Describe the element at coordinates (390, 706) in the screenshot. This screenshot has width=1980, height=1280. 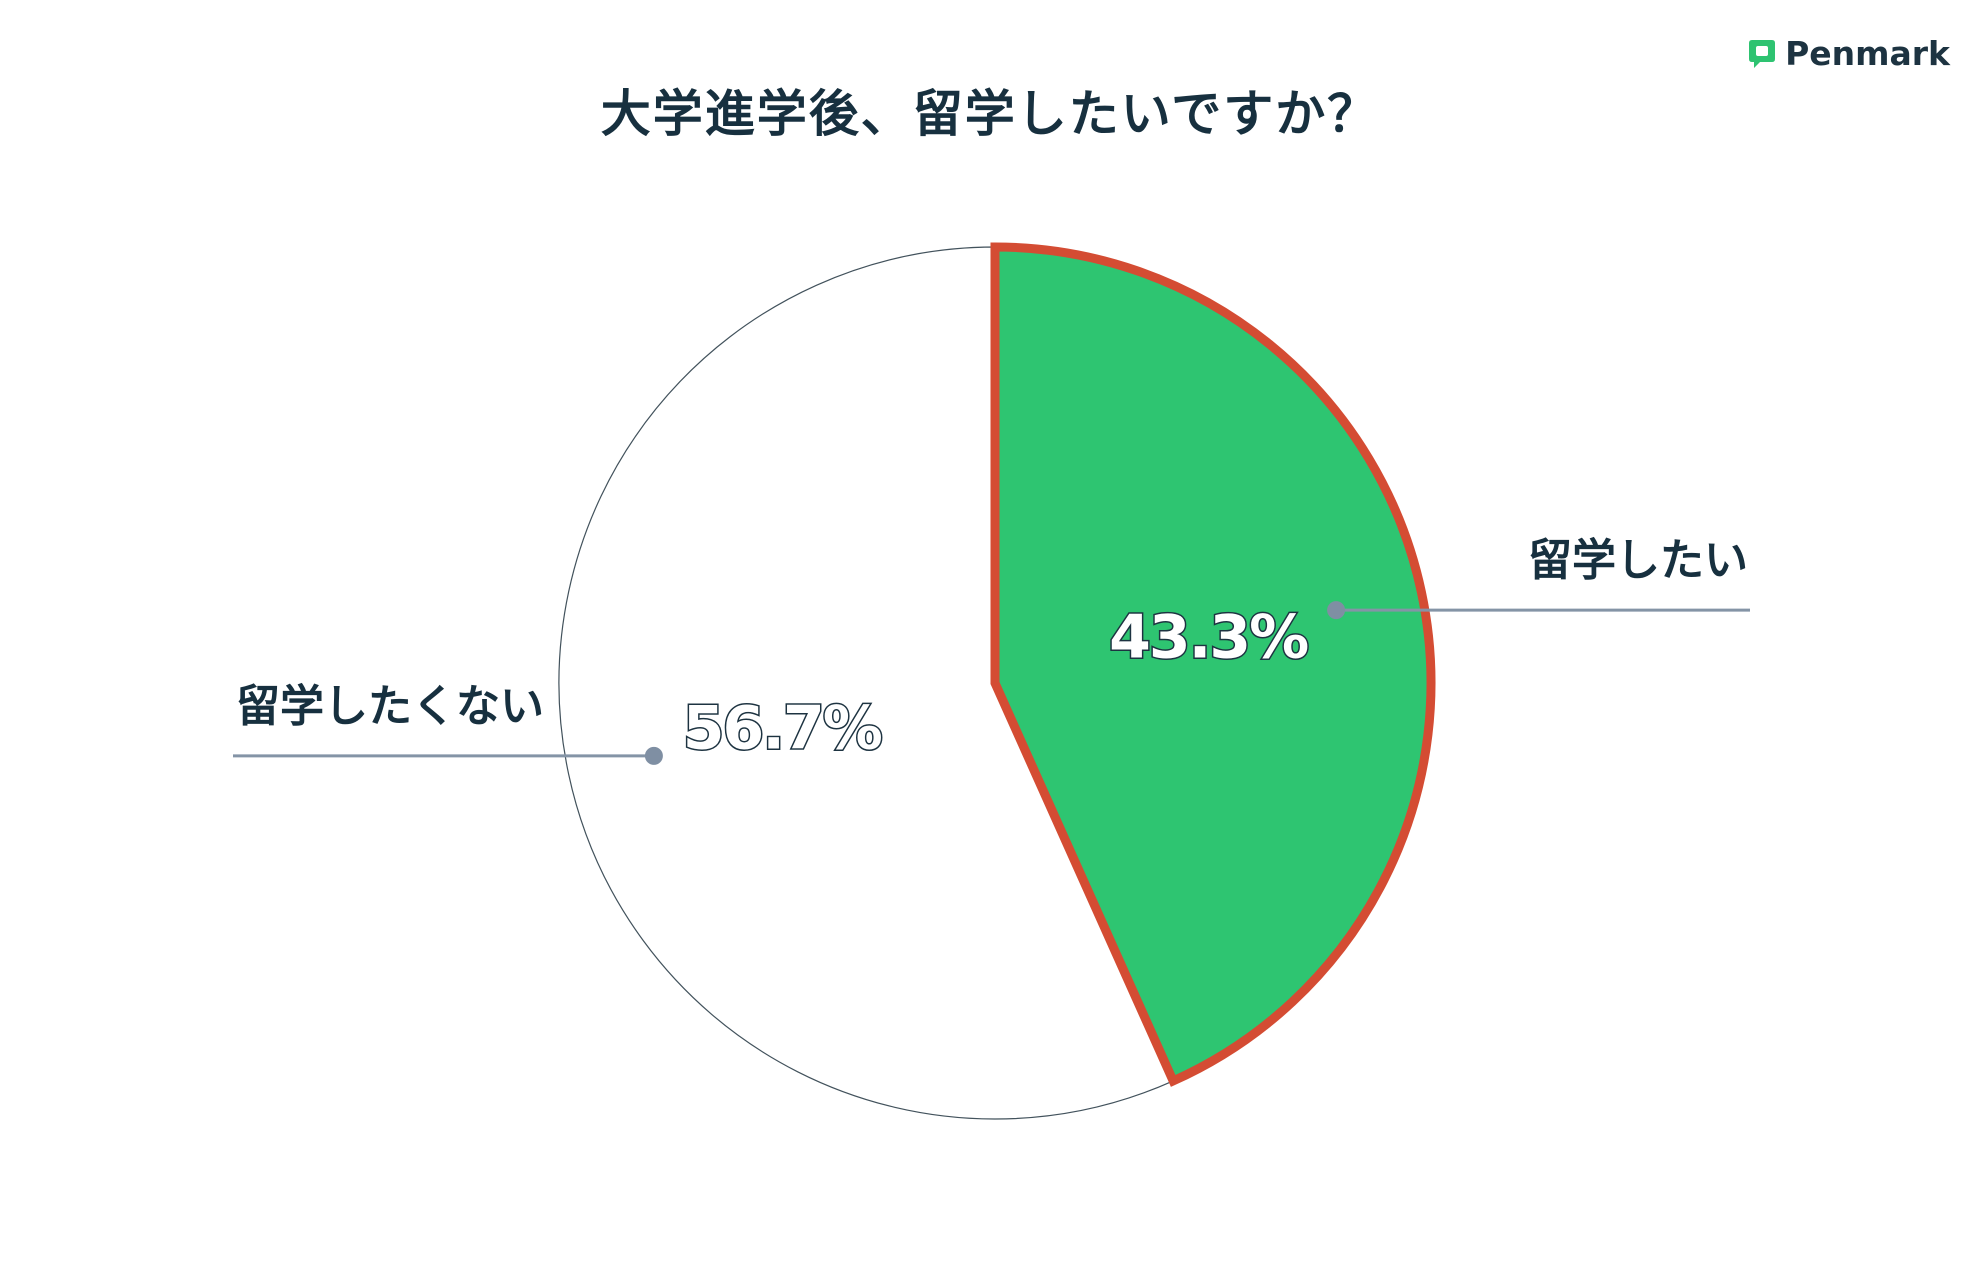
I see `slice-category-label: 留学したくない` at that location.